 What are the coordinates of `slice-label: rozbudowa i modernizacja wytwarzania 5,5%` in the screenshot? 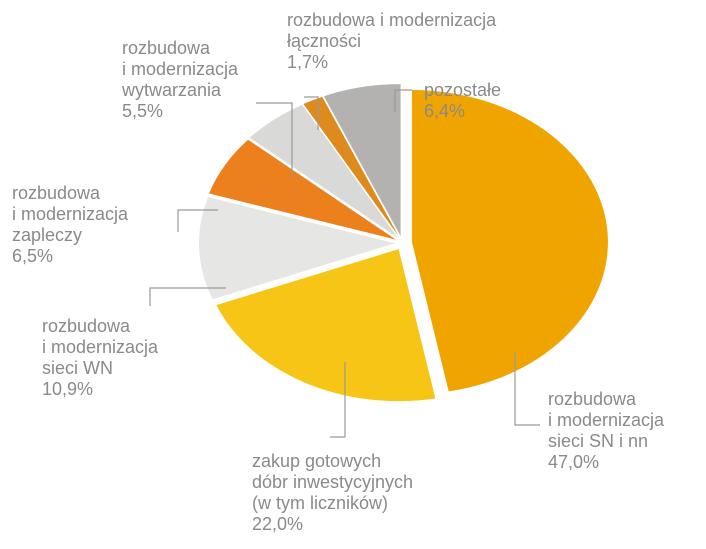 It's located at (180, 80).